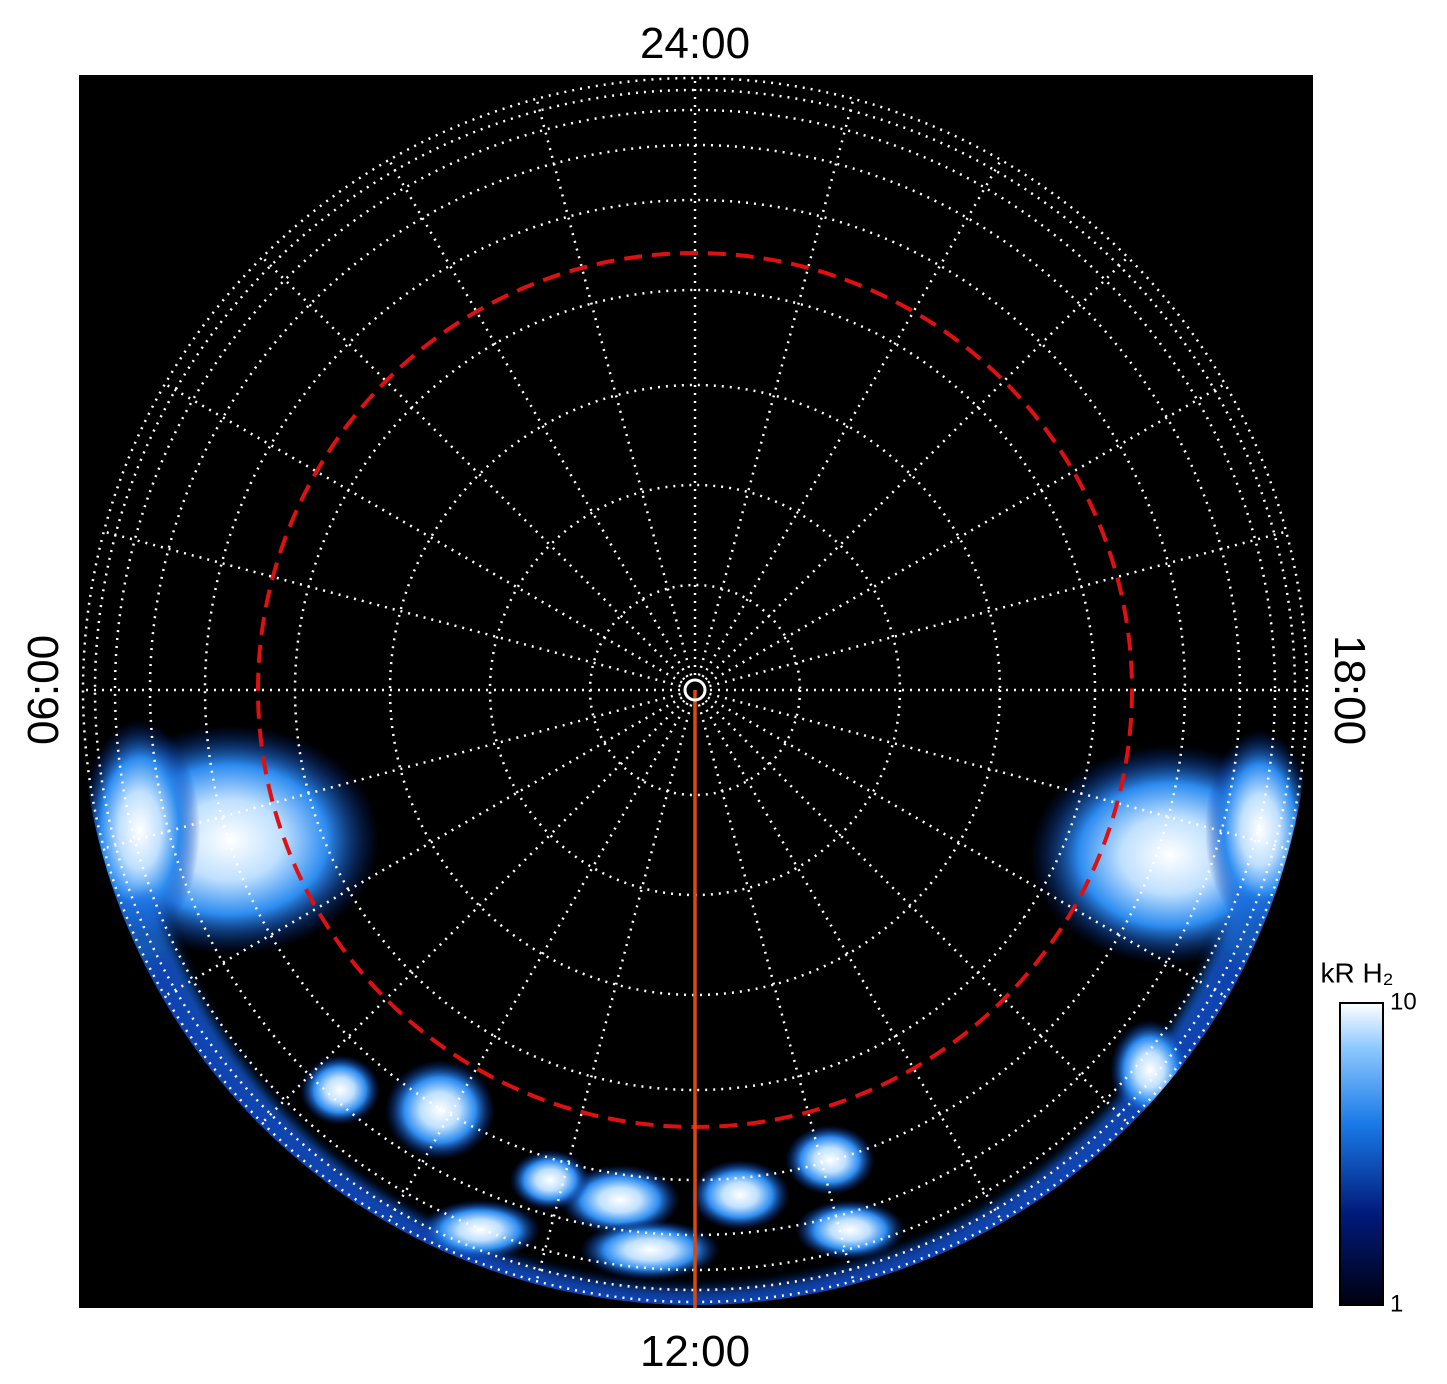 The width and height of the screenshot is (1447, 1384). I want to click on pole-marker, so click(695, 690).